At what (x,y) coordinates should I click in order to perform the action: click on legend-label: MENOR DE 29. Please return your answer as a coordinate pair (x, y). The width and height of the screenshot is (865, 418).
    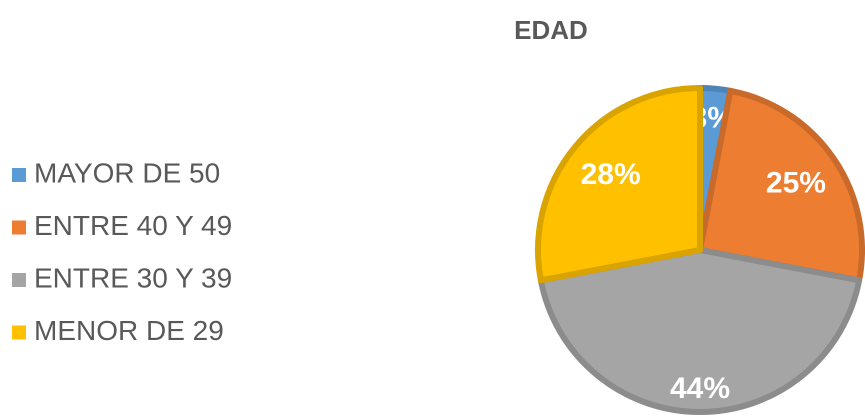
    Looking at the image, I should click on (129, 330).